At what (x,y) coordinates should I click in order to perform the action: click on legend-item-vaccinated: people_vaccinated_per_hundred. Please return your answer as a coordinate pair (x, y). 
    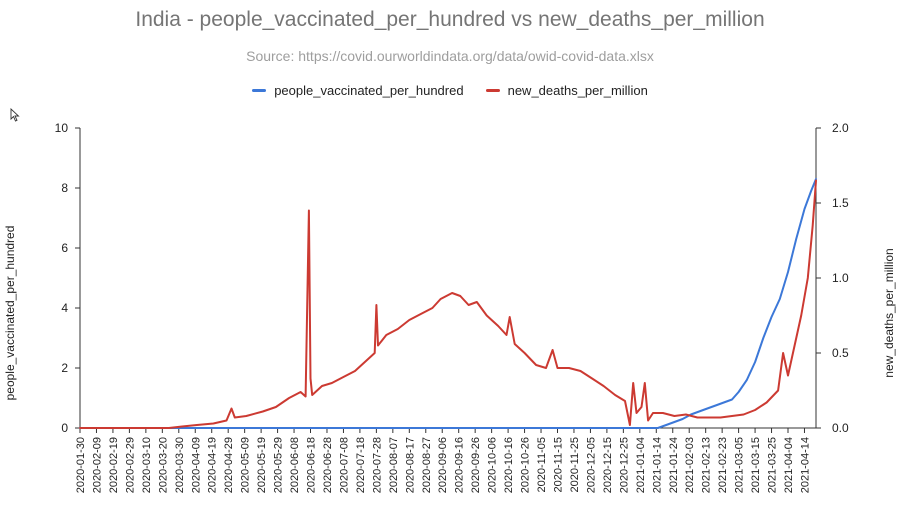
    Looking at the image, I should click on (358, 90).